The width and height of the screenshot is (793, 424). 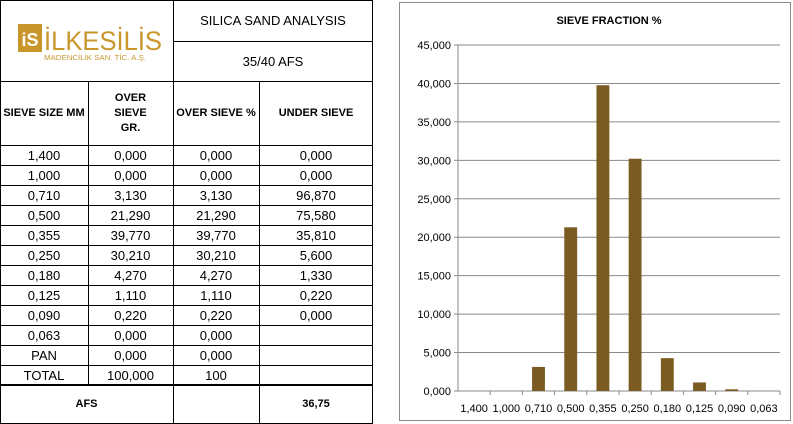 I want to click on logo-mark: iS, so click(x=29, y=40).